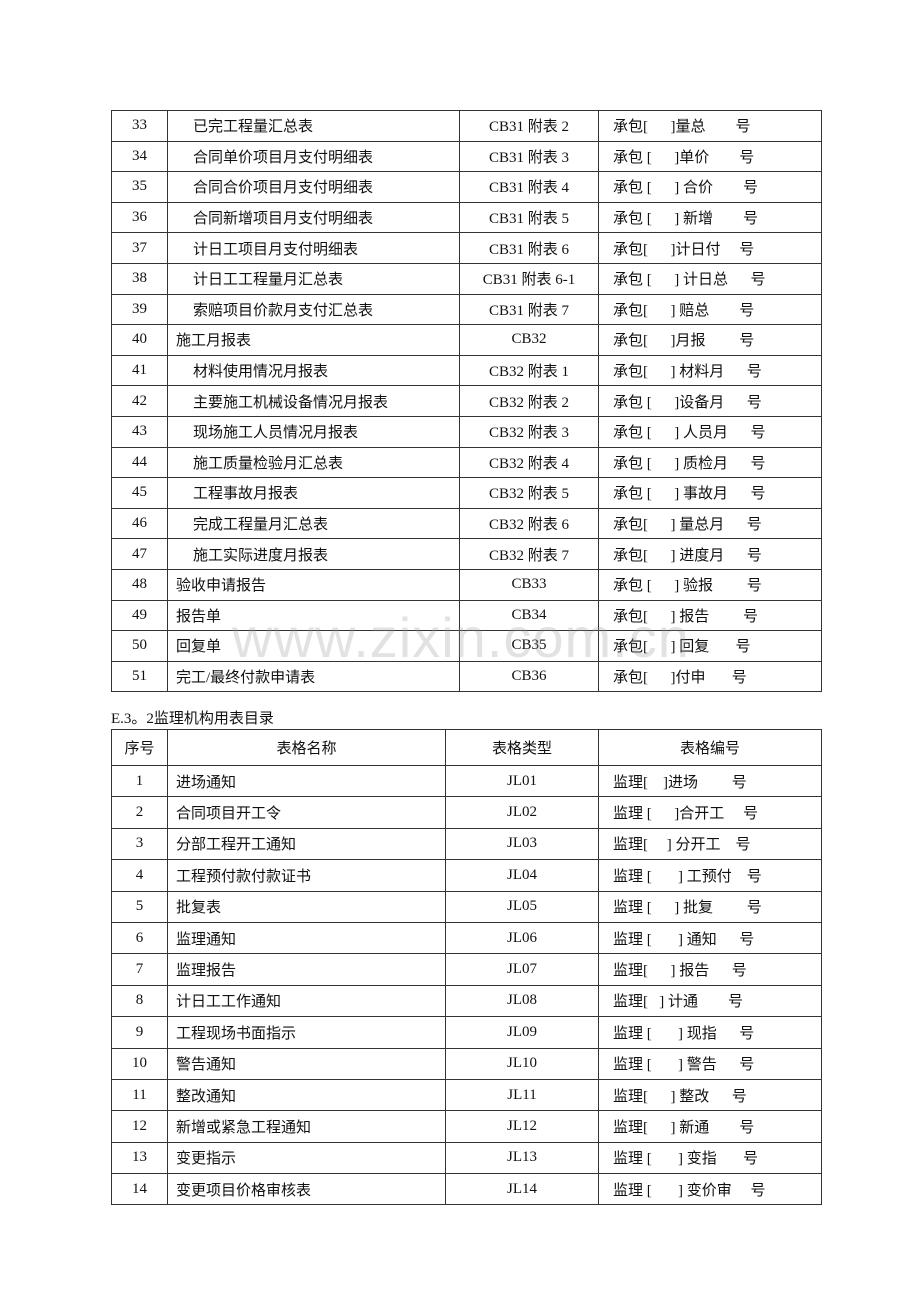  Describe the element at coordinates (710, 906) in the screenshot. I see `form-code: 监理 [ ] 批复 号` at that location.